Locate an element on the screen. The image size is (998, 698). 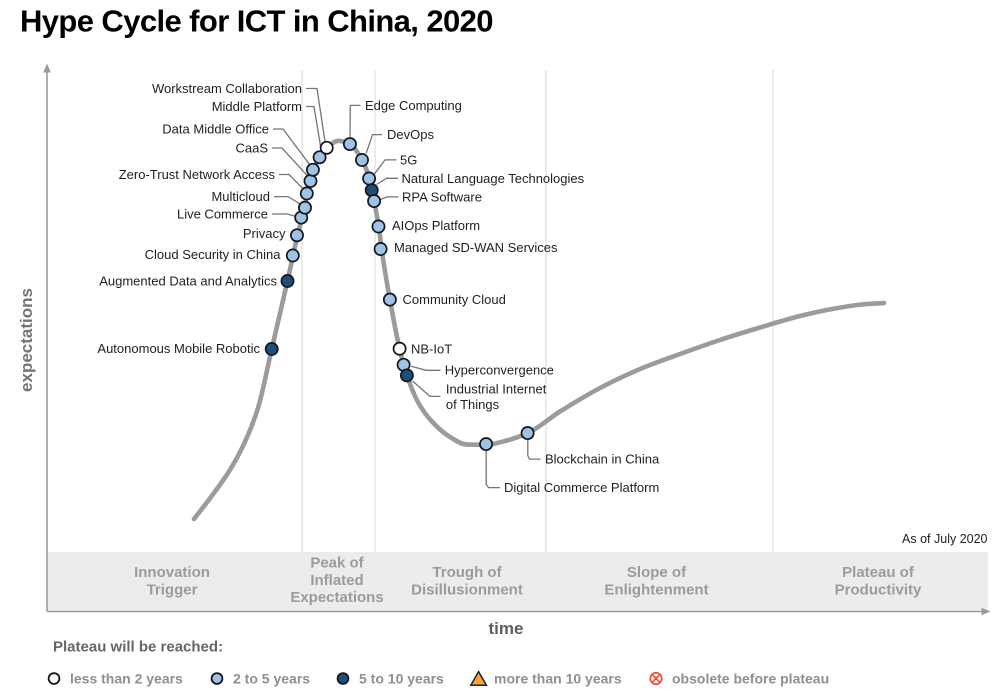
svg-text: Productivity is located at coordinates (878, 590).